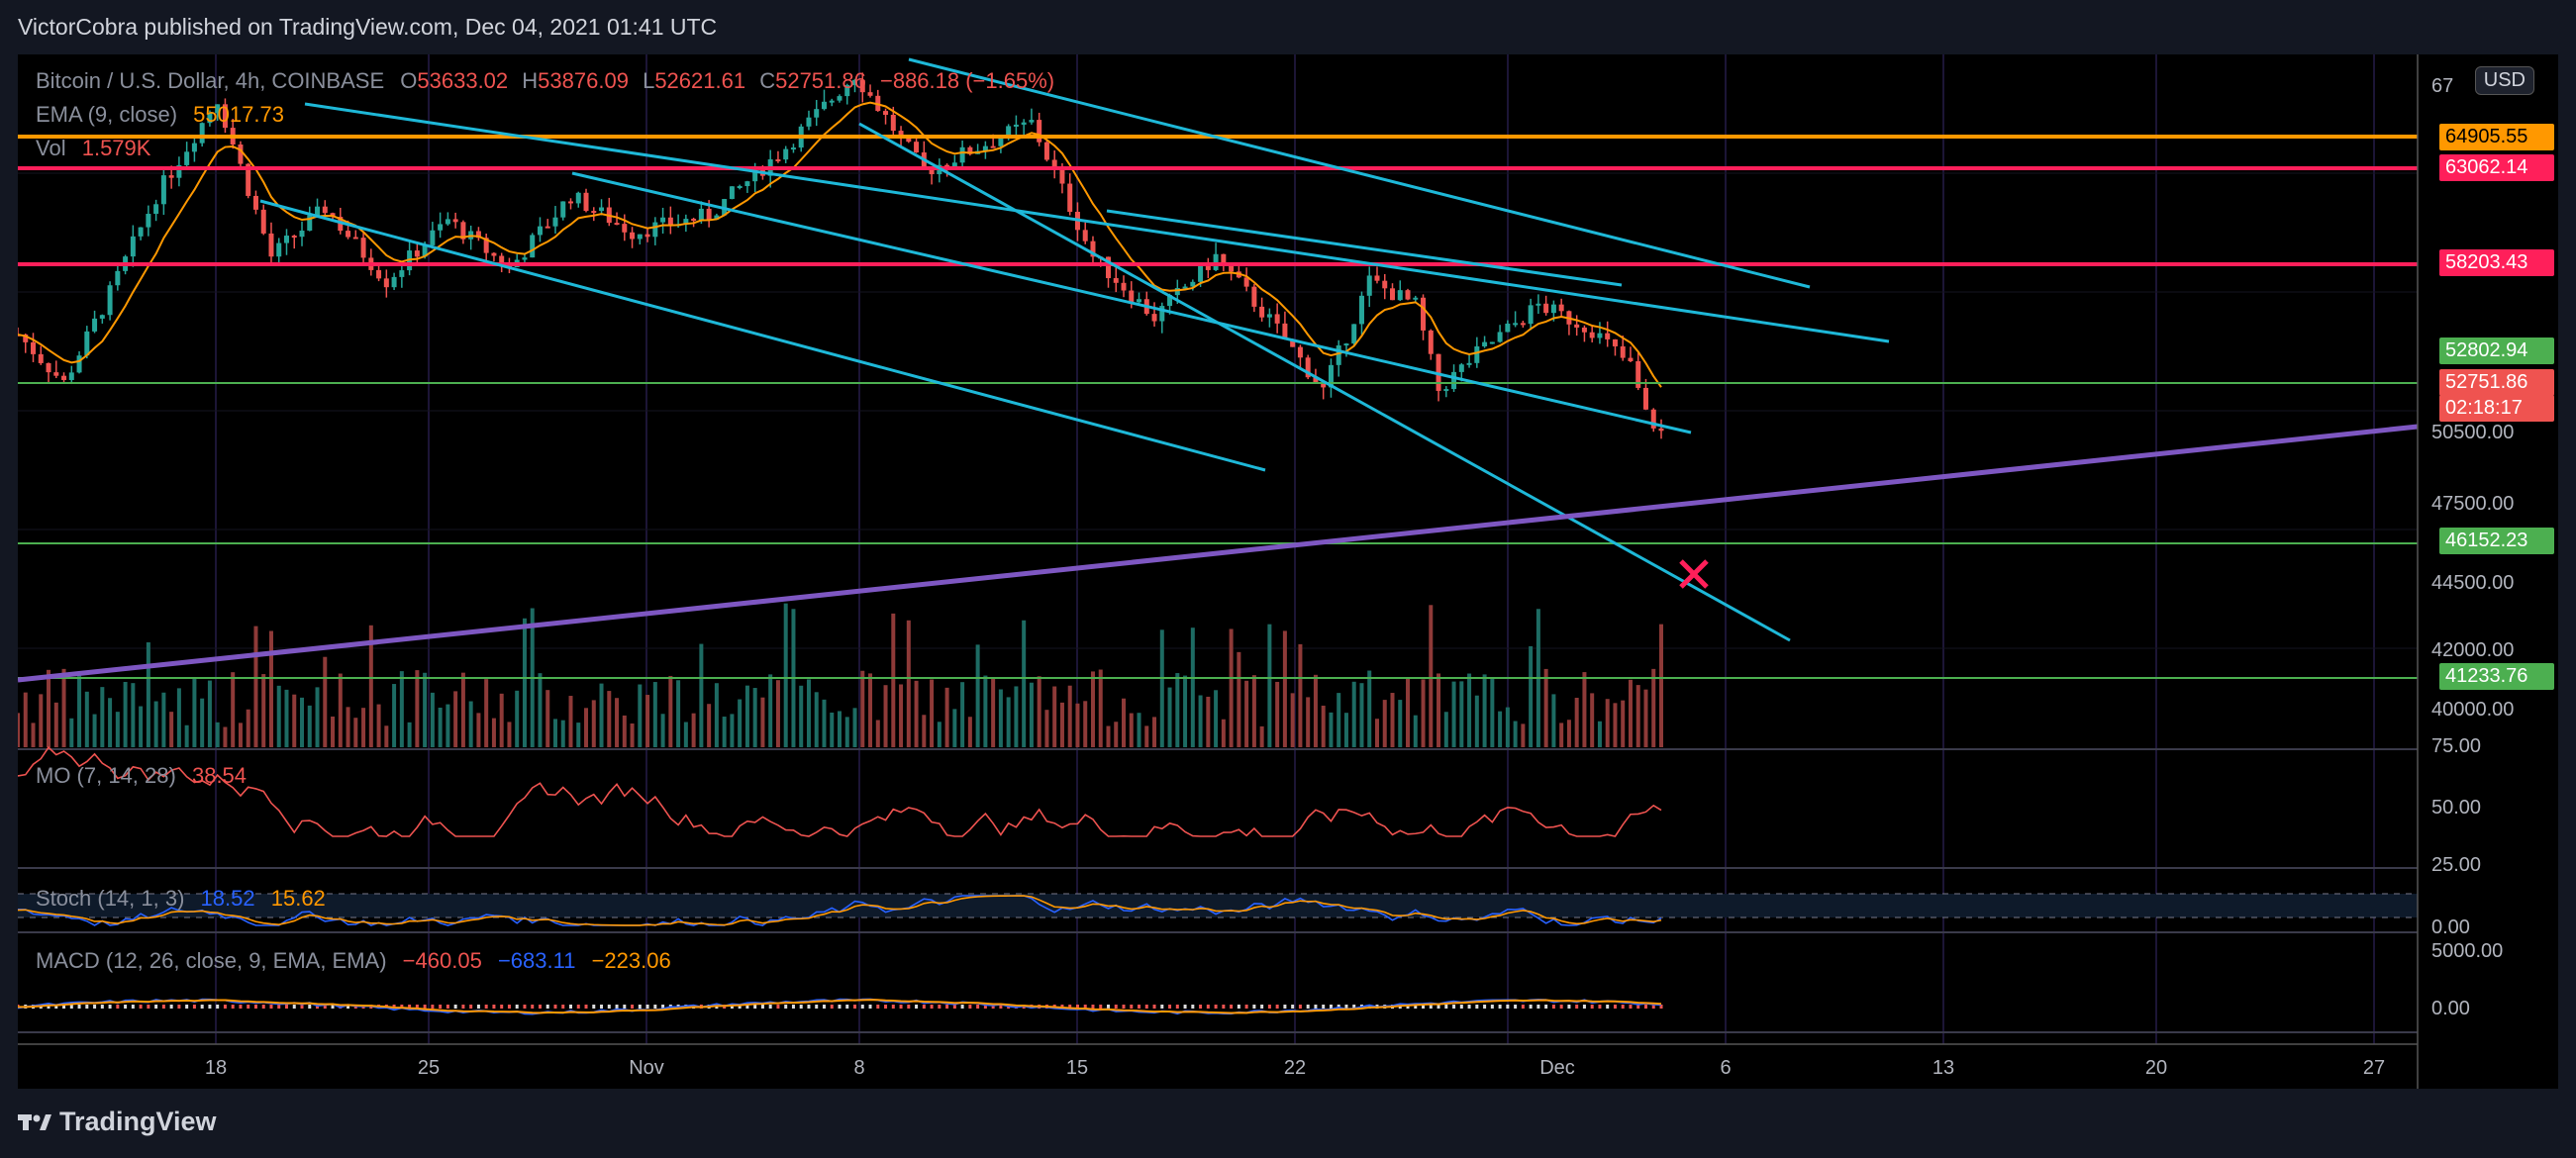  What do you see at coordinates (111, 898) in the screenshot?
I see `stoch-label: Stoch (14, 1, 3)` at bounding box center [111, 898].